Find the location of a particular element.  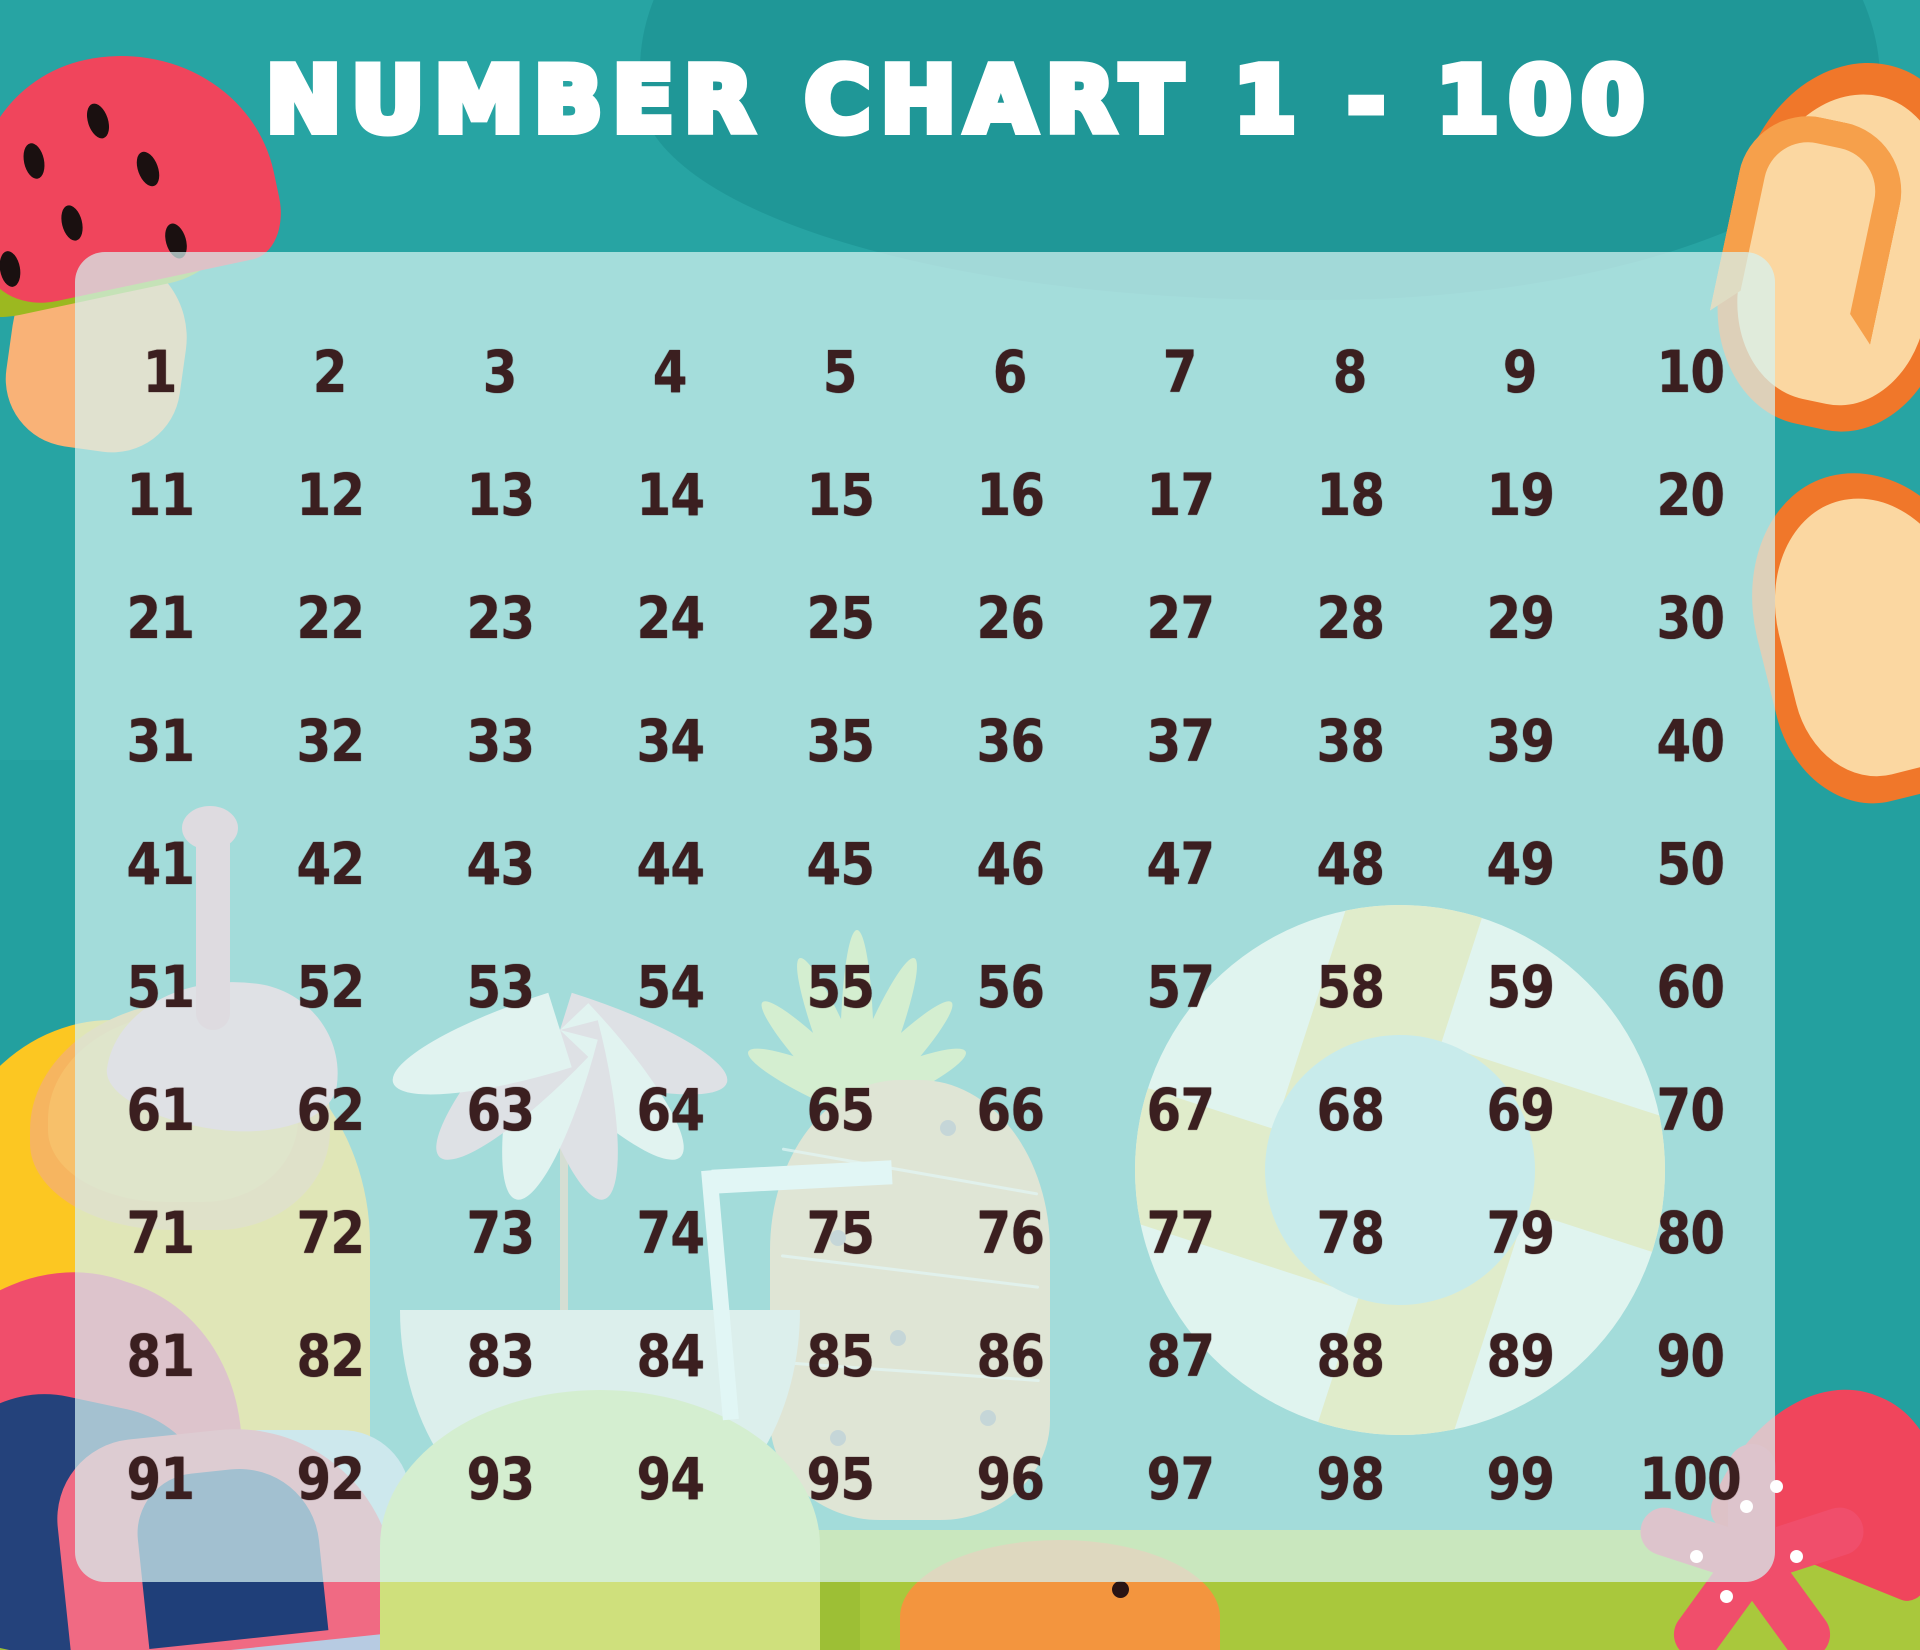

watermelon-seed is located at coordinates (11, 269).